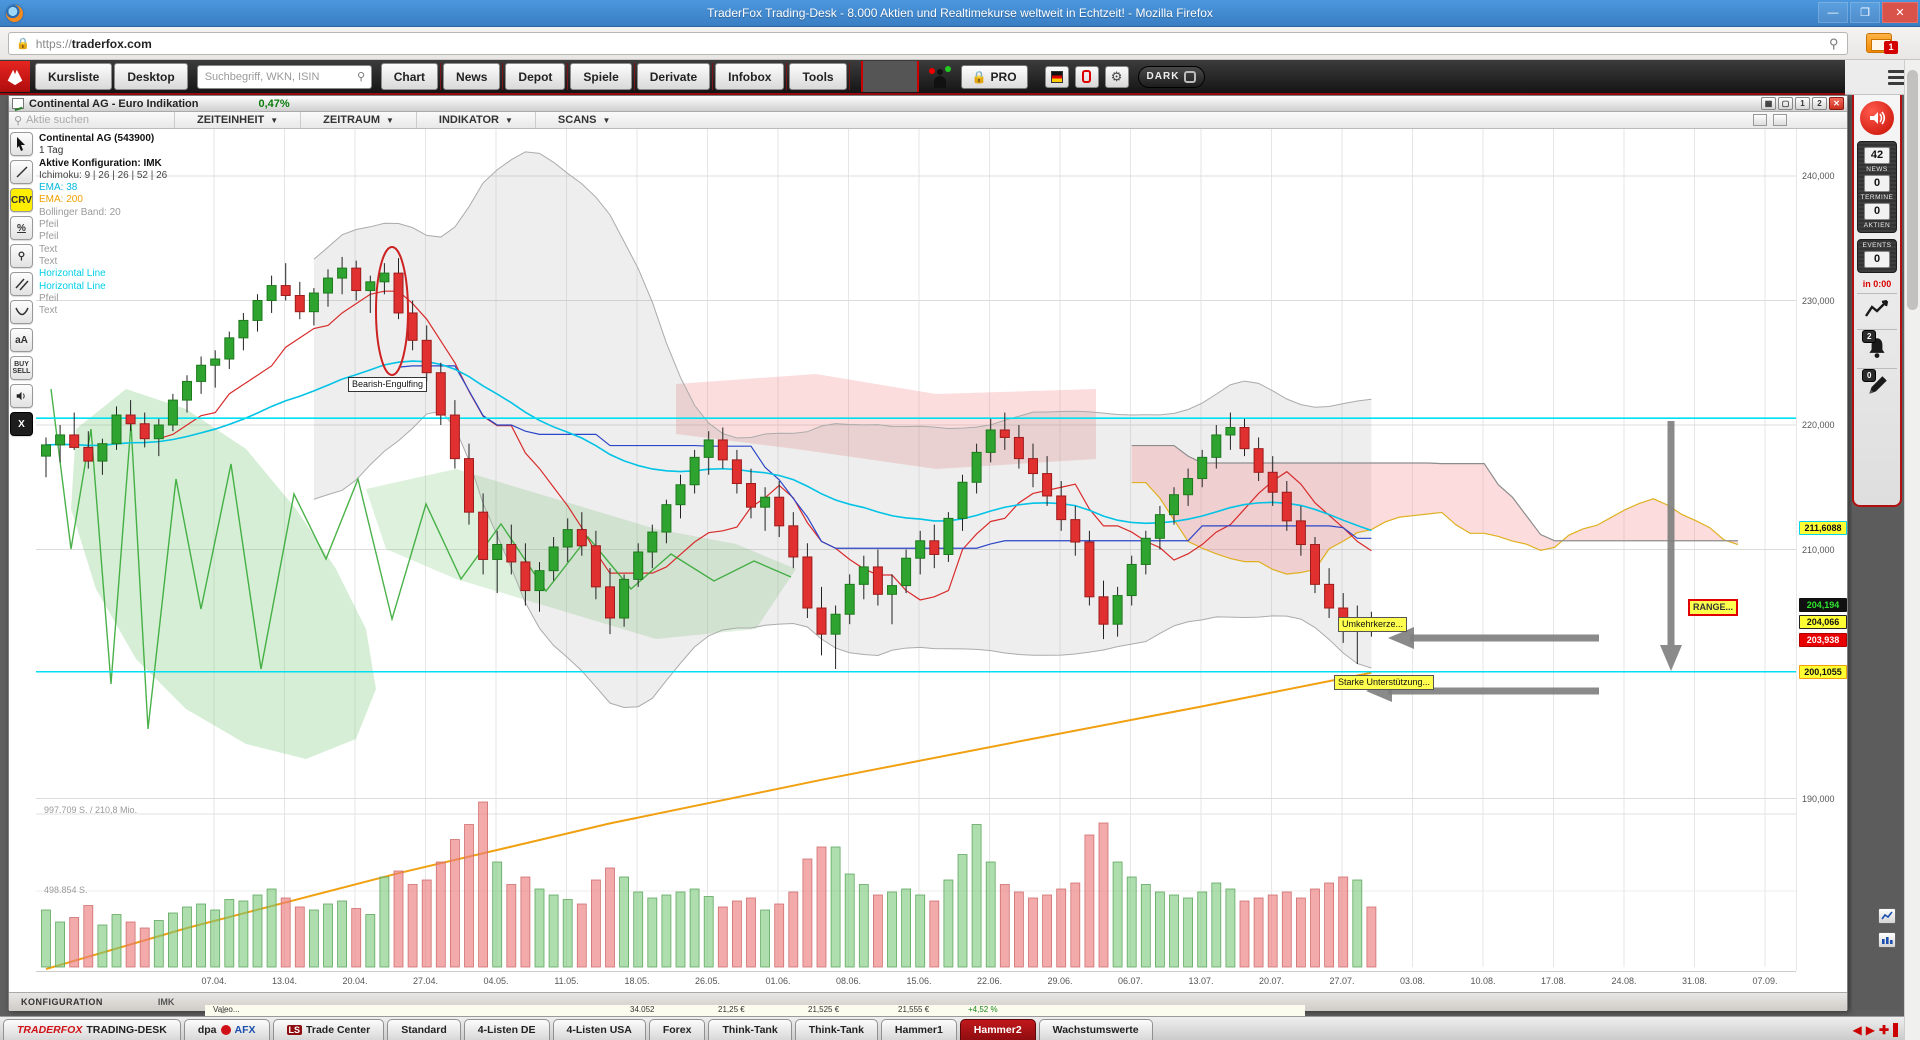 This screenshot has width=1920, height=1040. Describe the element at coordinates (21, 424) in the screenshot. I see `tool-x: X` at that location.